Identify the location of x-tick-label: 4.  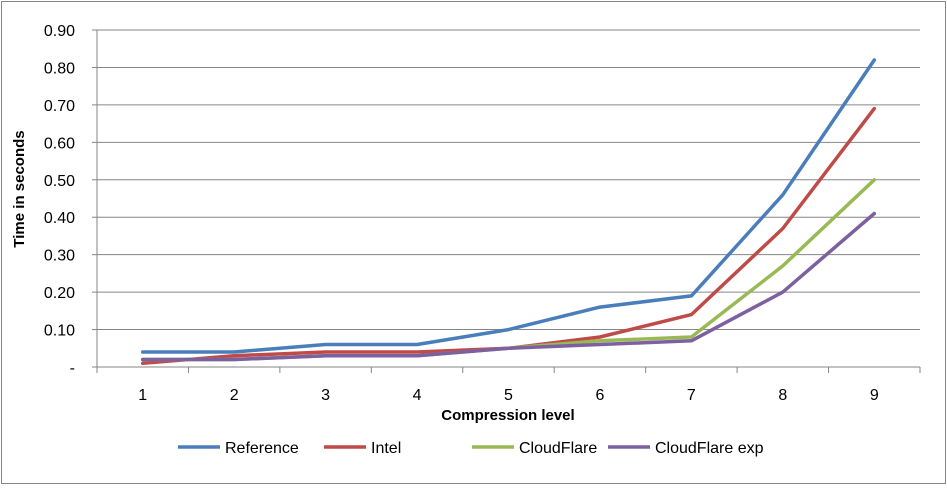
(417, 395).